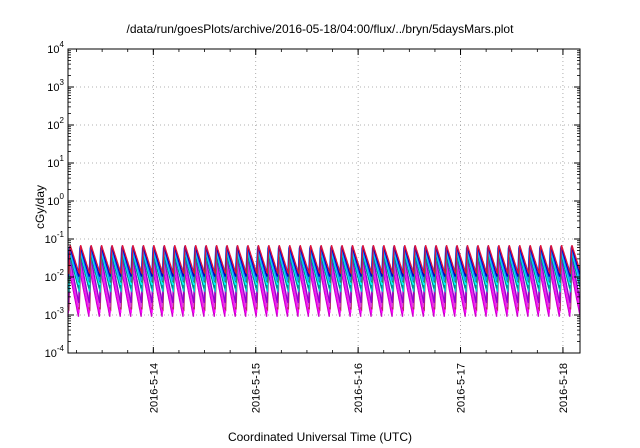 Image resolution: width=640 pixels, height=448 pixels. Describe the element at coordinates (55, 162) in the screenshot. I see `y-tick-label: 10¹` at that location.